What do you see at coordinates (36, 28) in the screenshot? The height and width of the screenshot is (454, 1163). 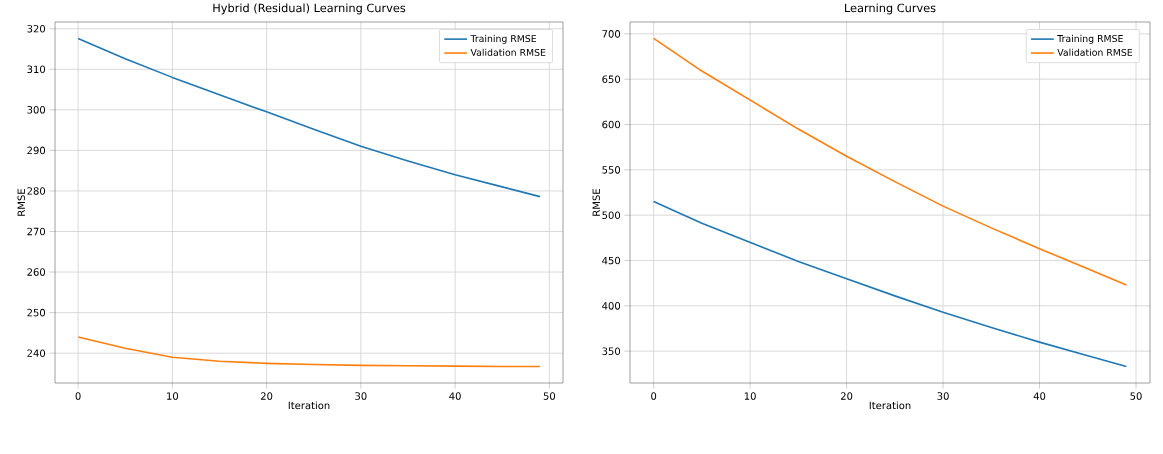 I see `y-tick-label: 320` at bounding box center [36, 28].